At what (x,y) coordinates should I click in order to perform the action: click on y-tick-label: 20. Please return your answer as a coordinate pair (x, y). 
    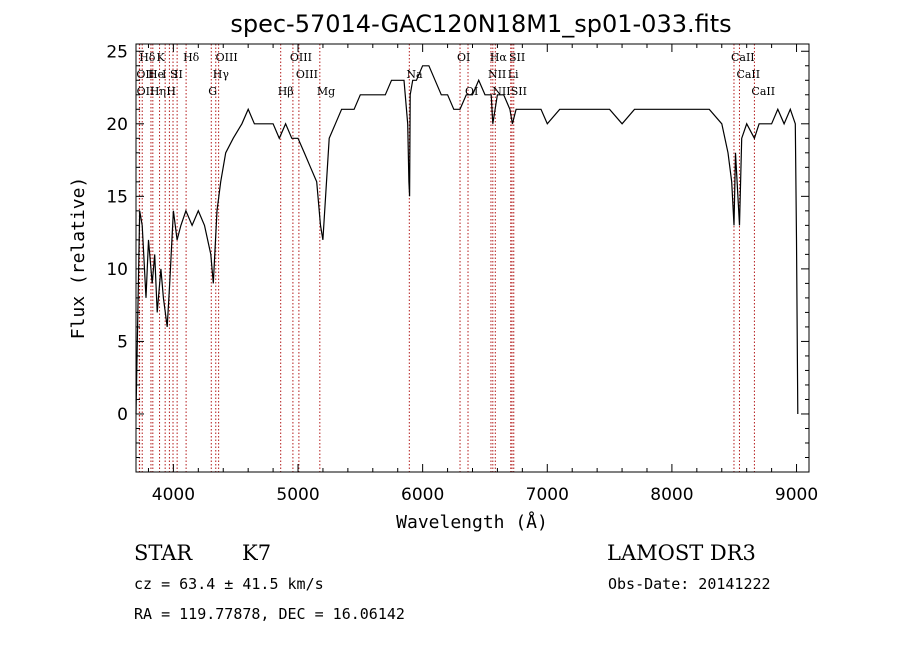
    Looking at the image, I should click on (117, 125).